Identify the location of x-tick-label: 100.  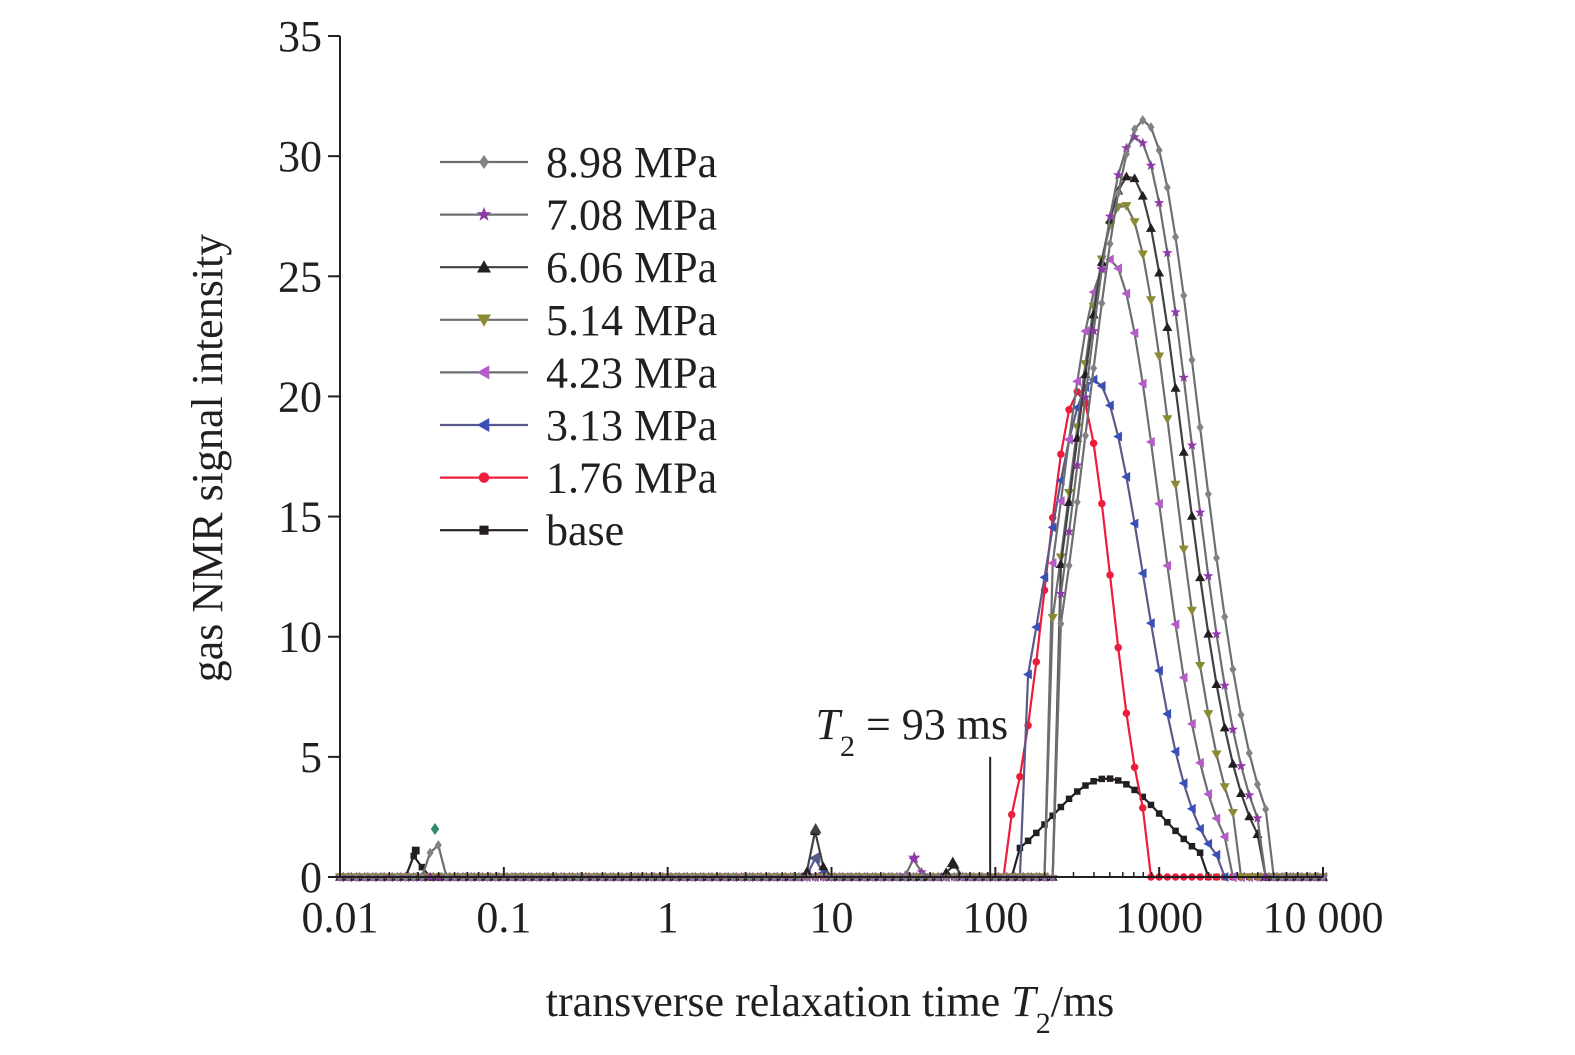
(995, 917).